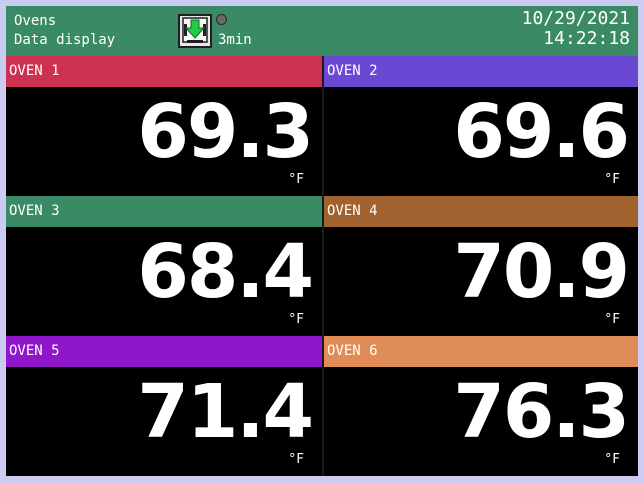  Describe the element at coordinates (235, 40) in the screenshot. I see `recording-interval: 3min` at that location.